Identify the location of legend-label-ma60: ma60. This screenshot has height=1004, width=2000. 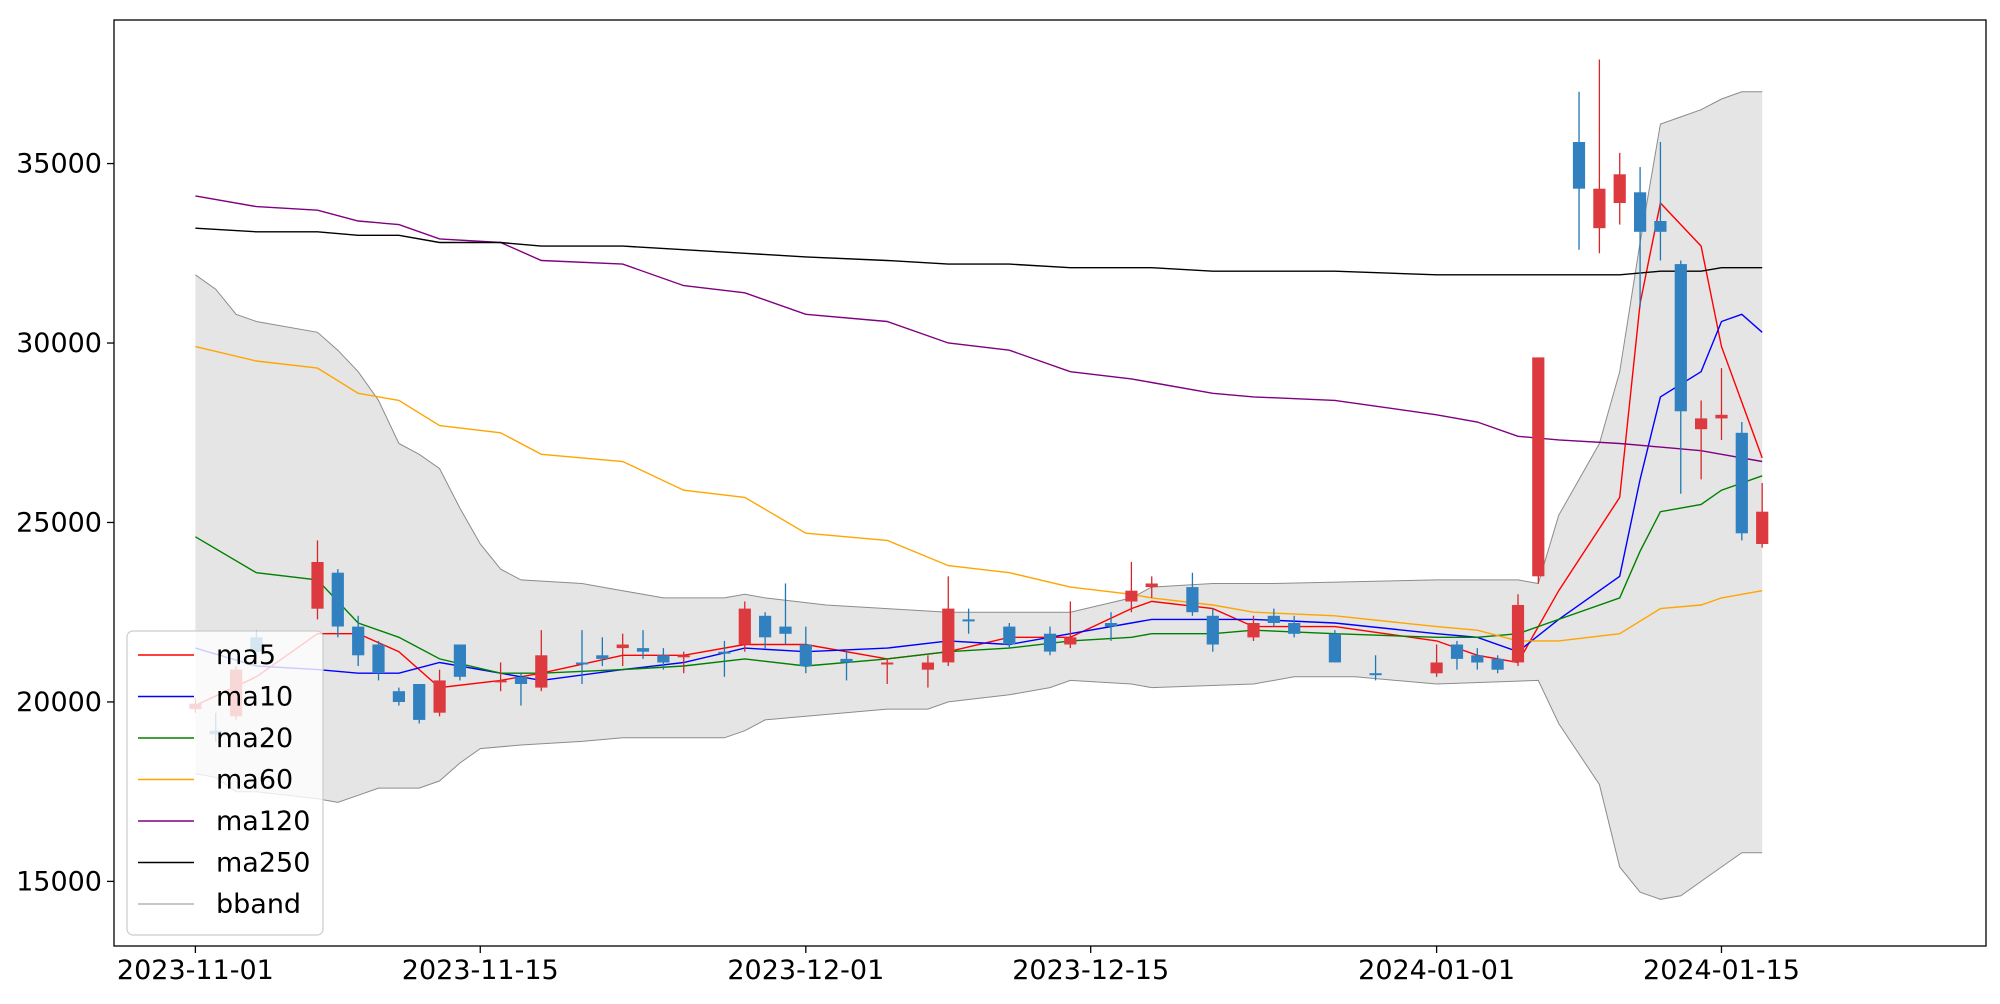
(254, 780).